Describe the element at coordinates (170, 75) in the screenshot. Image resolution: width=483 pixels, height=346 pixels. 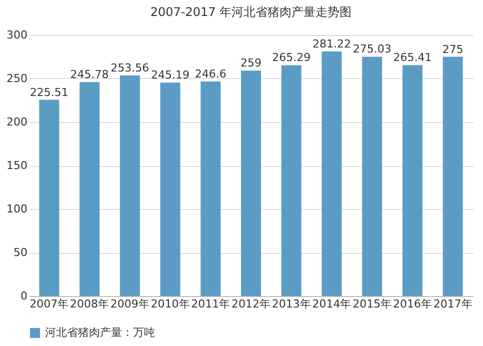
I see `data-label: 245.19` at that location.